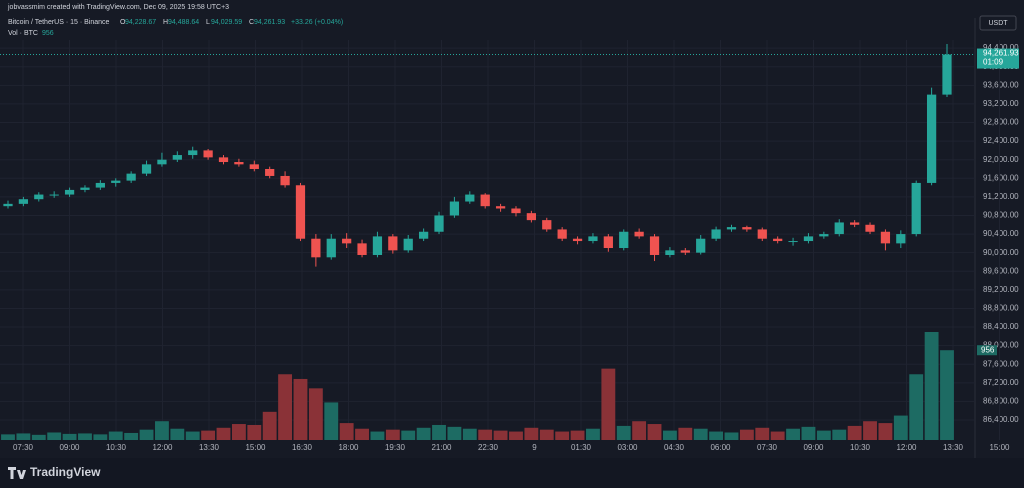  Describe the element at coordinates (1001, 47) in the screenshot. I see `y-tick-label: 94,400.00` at that location.